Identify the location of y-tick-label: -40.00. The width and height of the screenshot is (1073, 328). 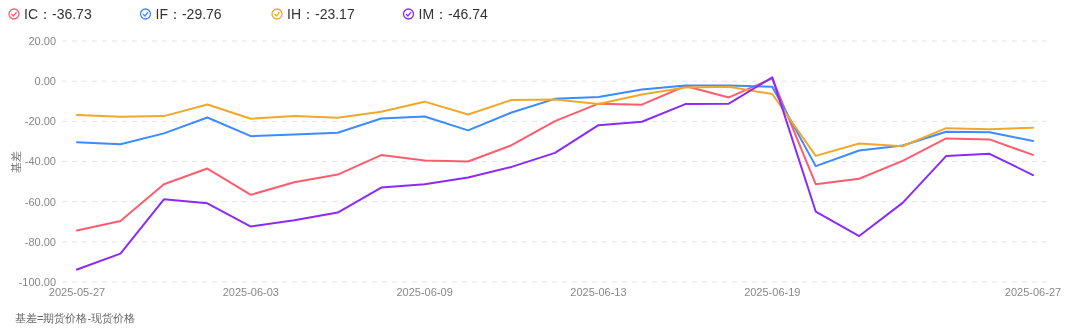
(40, 161).